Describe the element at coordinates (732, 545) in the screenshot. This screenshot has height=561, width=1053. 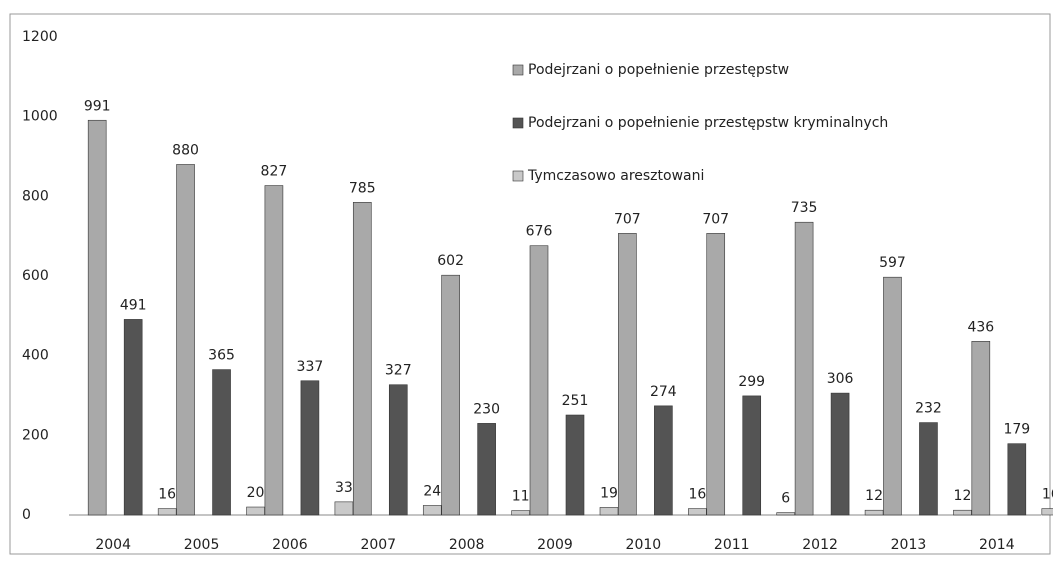
I see `x-tick-label: 2011` at that location.